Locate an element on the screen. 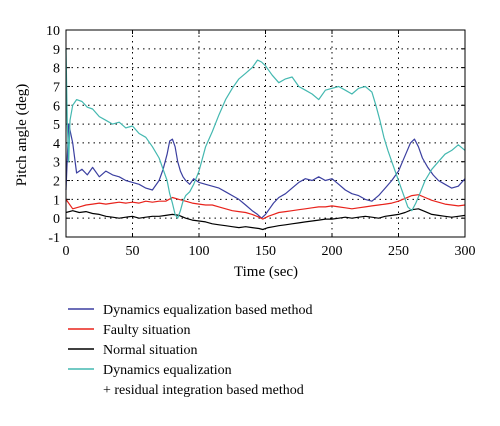 The image size is (500, 426). x-tick-label: 300 is located at coordinates (465, 251).